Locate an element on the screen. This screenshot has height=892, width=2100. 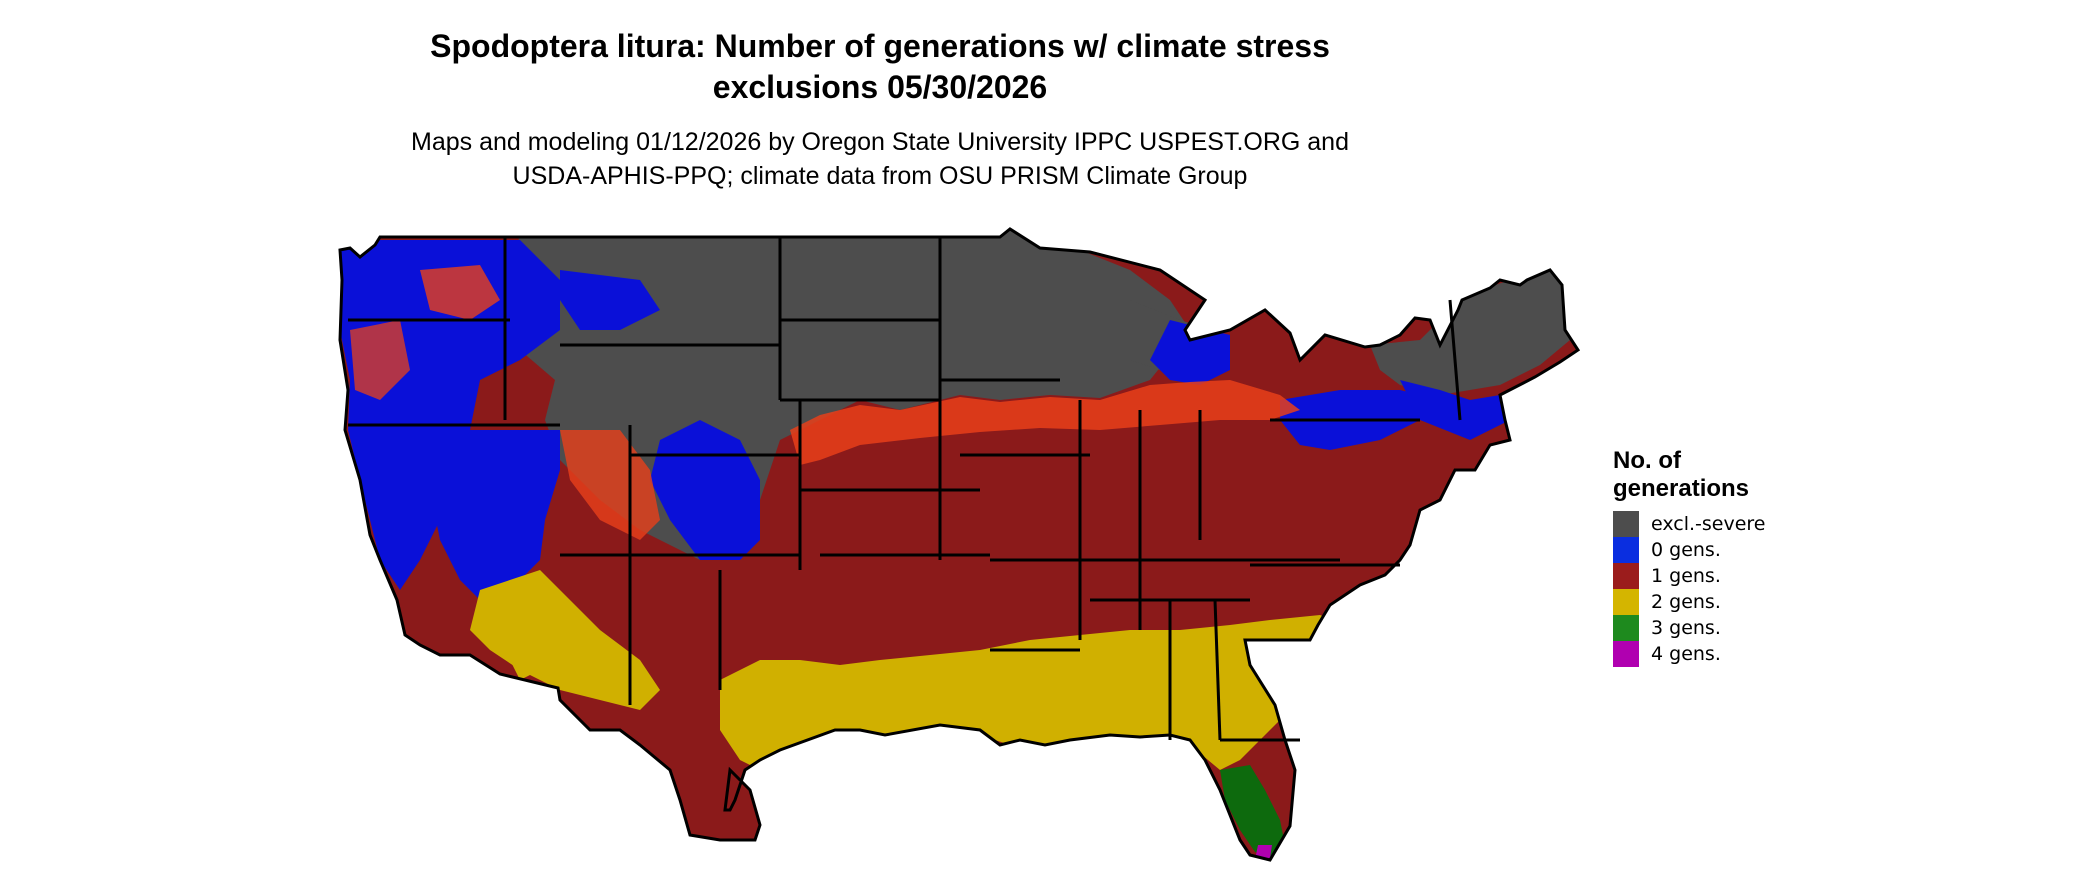
legend-title-line-2: generations is located at coordinates (1681, 488).